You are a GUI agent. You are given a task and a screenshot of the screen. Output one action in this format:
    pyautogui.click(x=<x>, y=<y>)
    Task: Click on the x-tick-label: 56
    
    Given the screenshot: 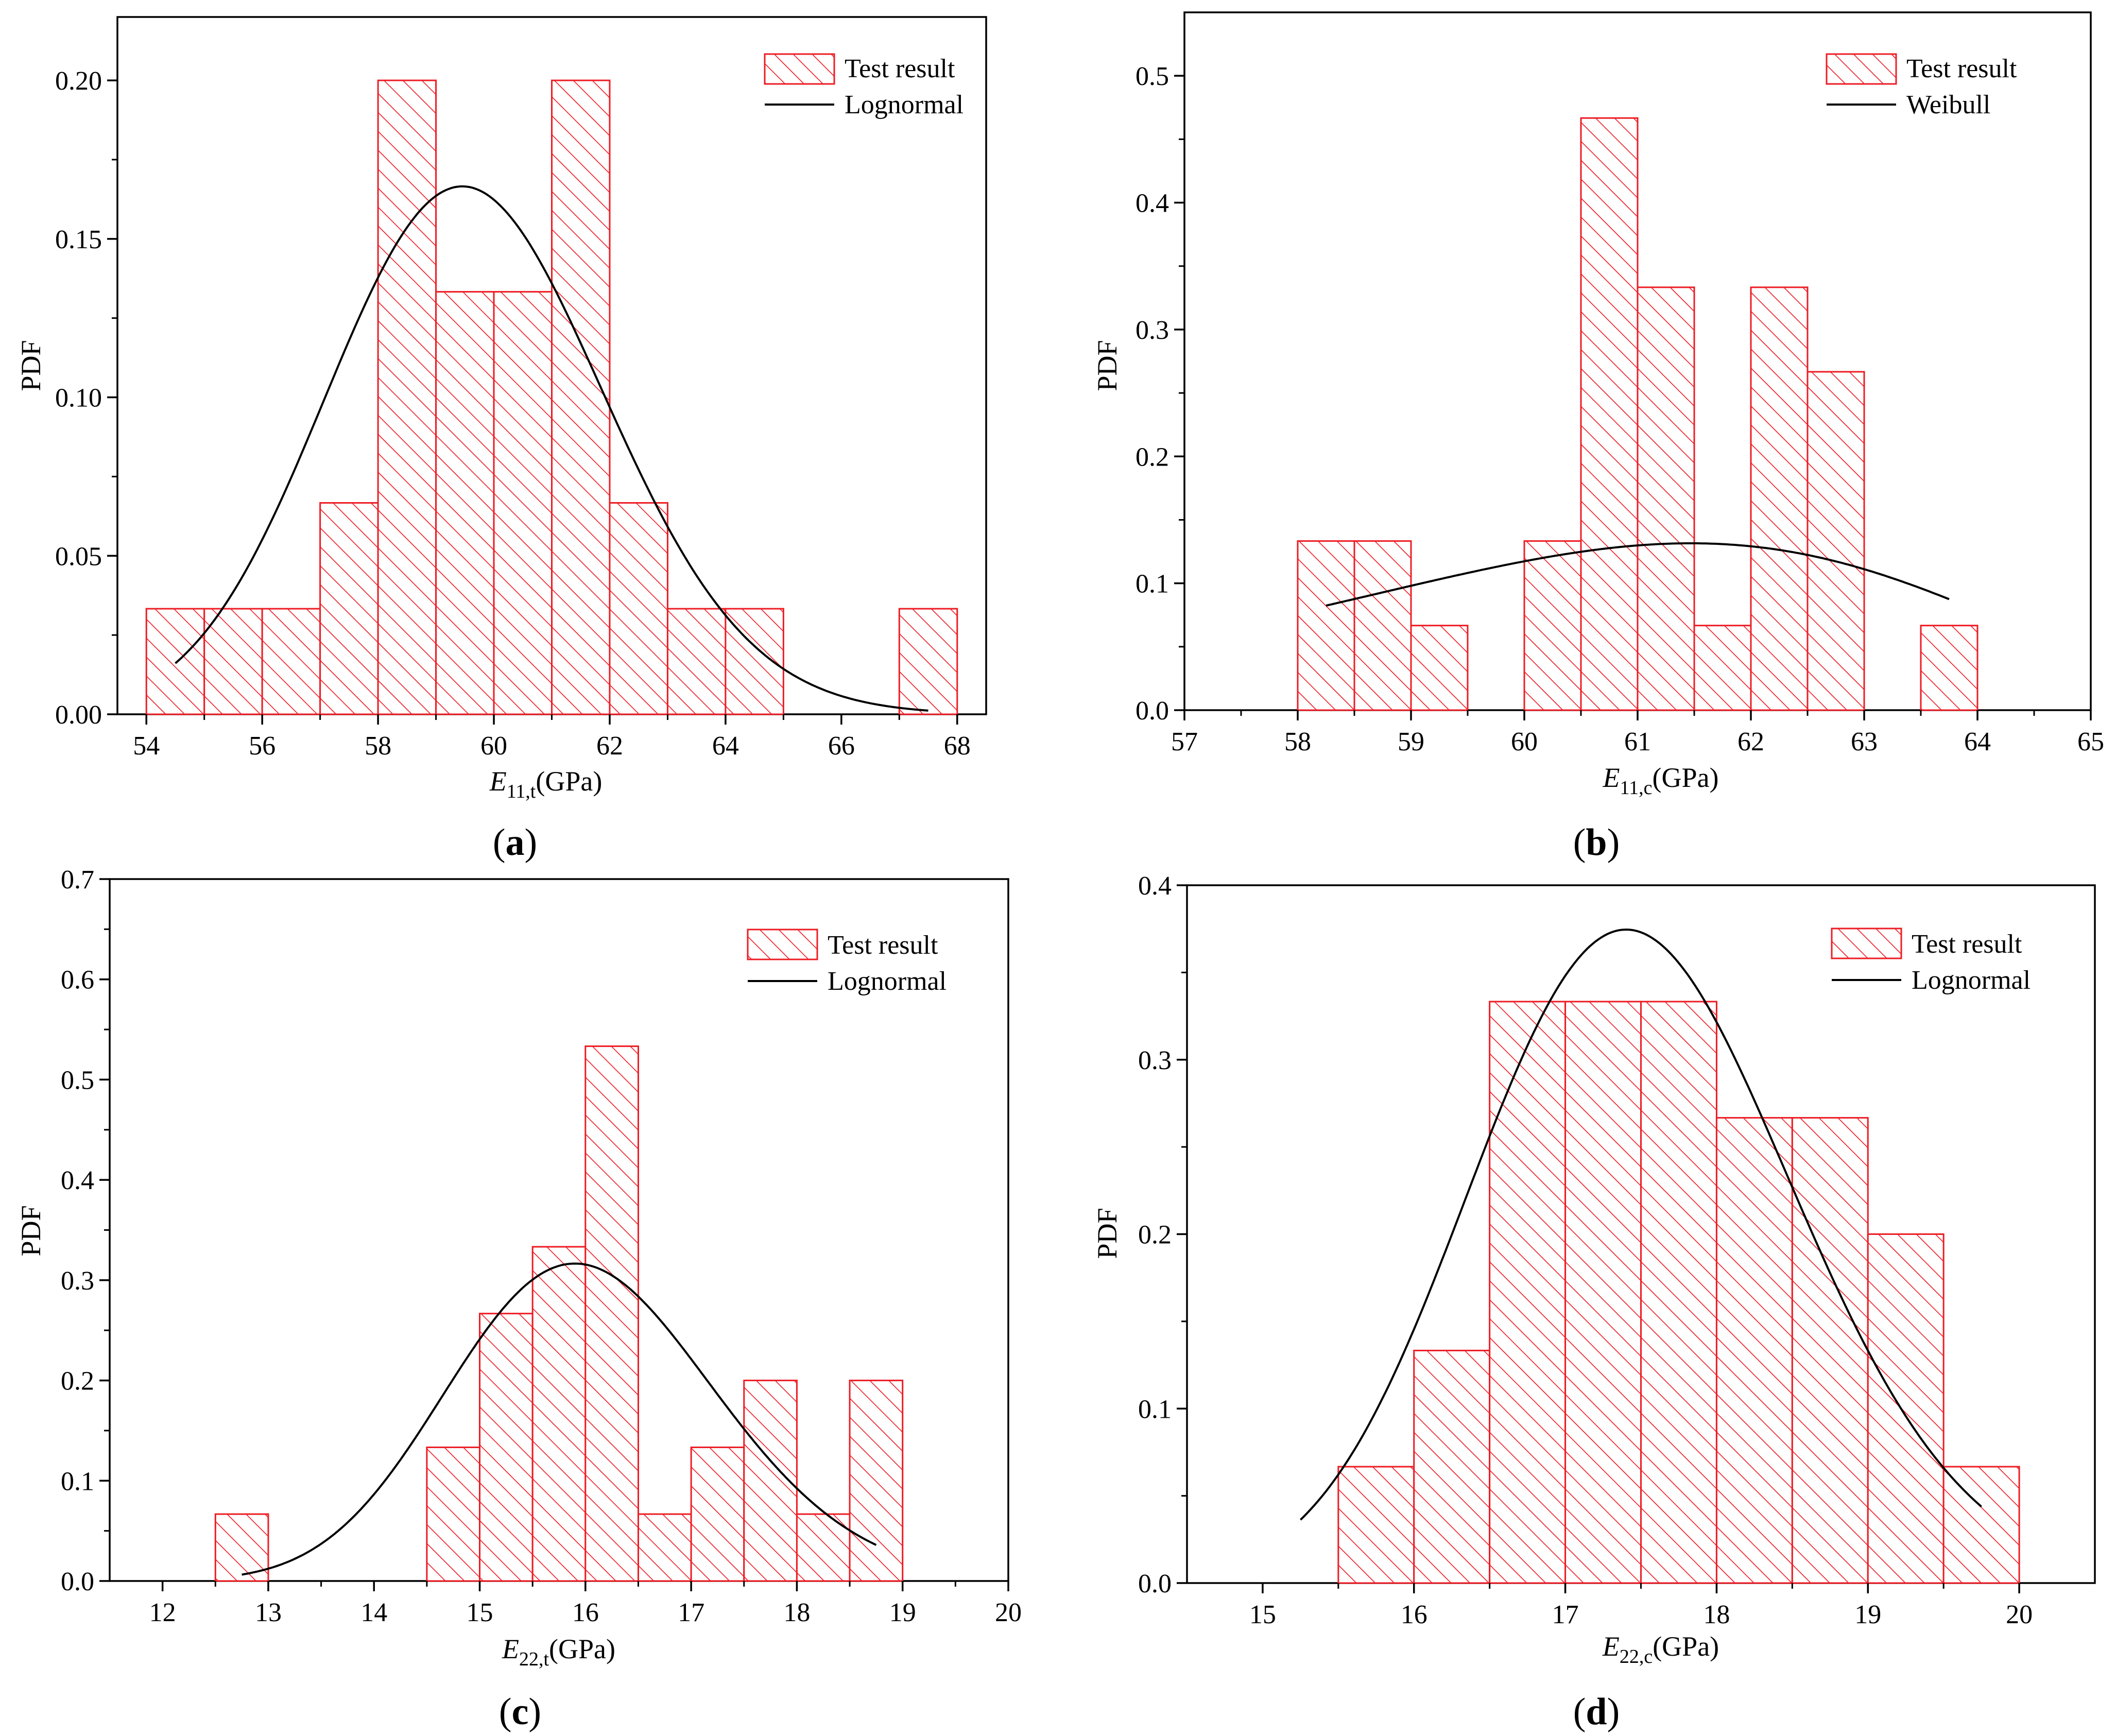 What is the action you would take?
    pyautogui.click(x=262, y=746)
    